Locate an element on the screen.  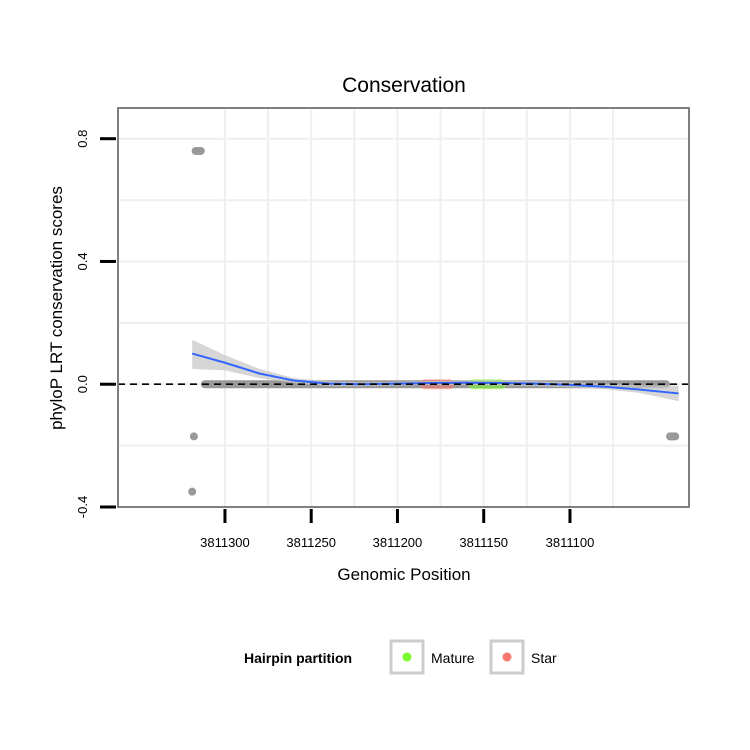
y-axis: -0.4 0.0 0.4 0.8 is located at coordinates (95, 324).